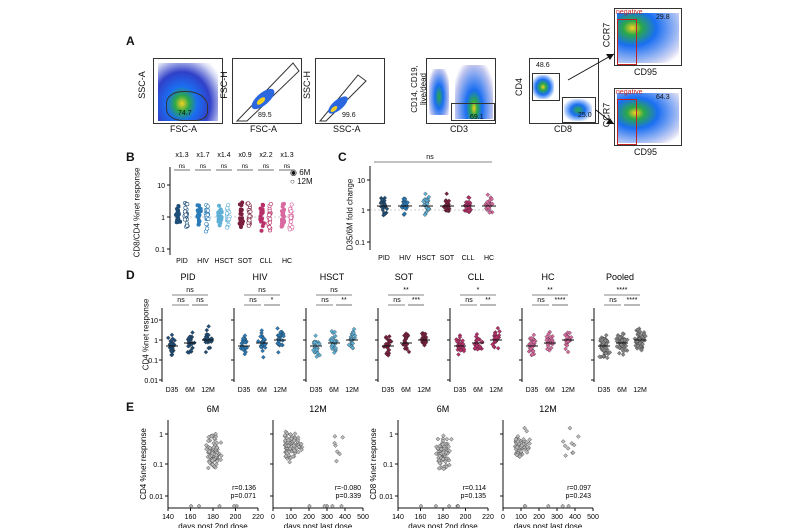  Describe the element at coordinates (519, 87) in the screenshot. I see `flow-y-label: CD4` at that location.